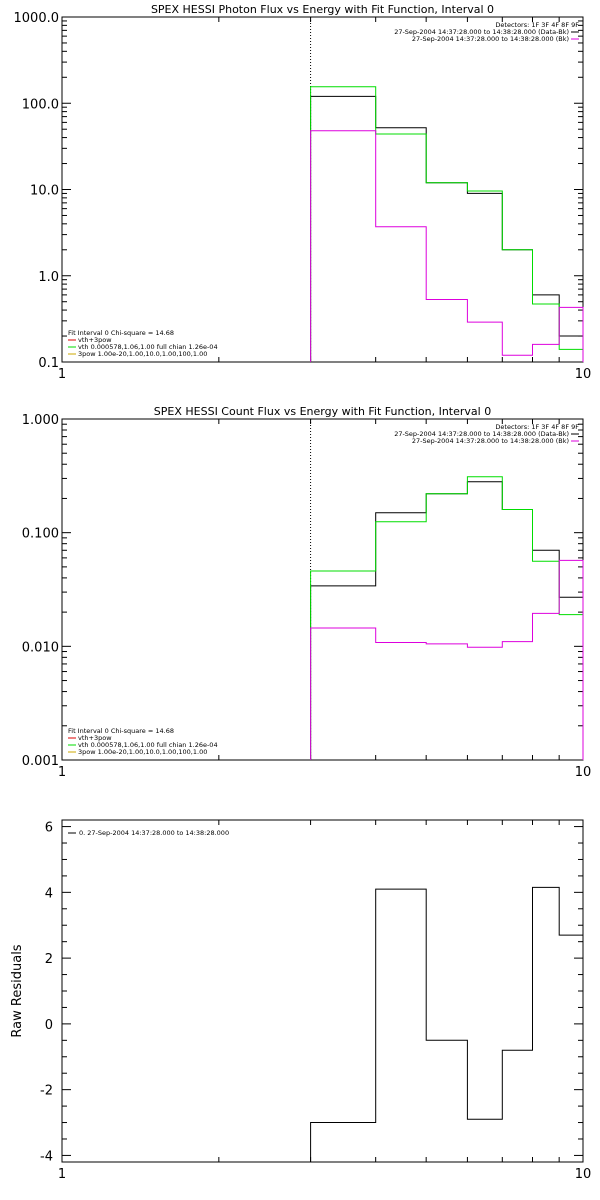 This screenshot has height=1200, width=600. What do you see at coordinates (49, 828) in the screenshot?
I see `y-tick-label: 6` at bounding box center [49, 828].